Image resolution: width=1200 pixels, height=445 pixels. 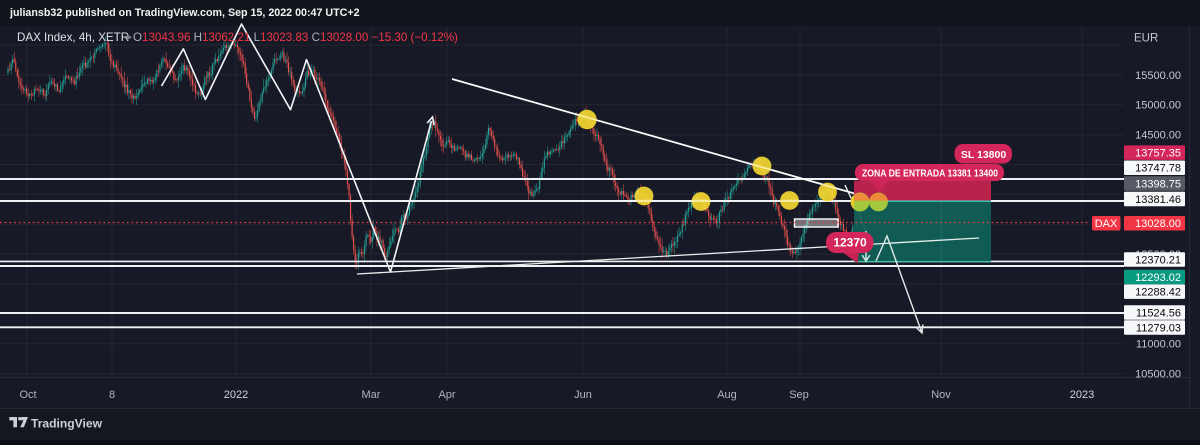 I want to click on svg-text: Aug, so click(x=727, y=395).